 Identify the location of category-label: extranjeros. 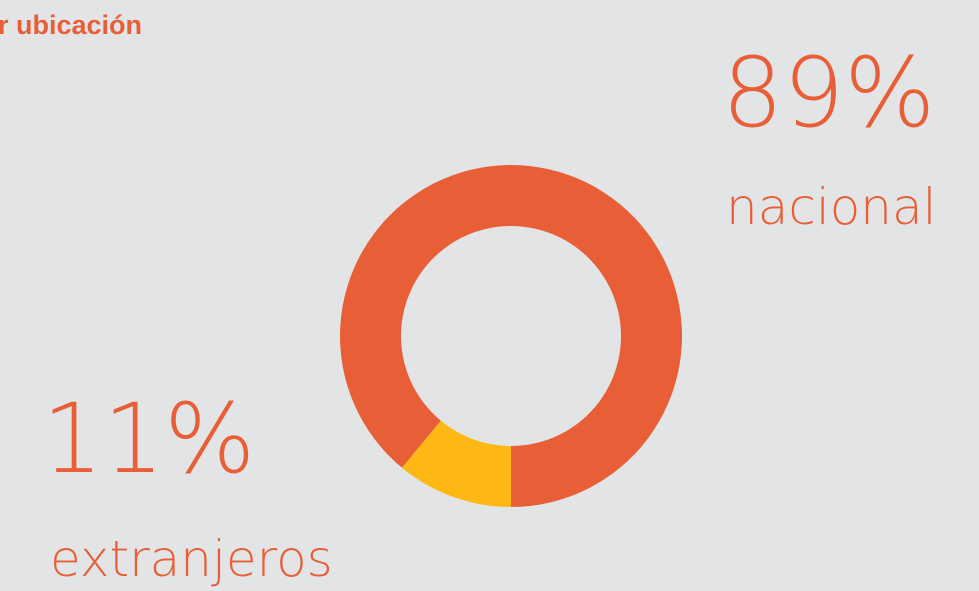
(191, 559).